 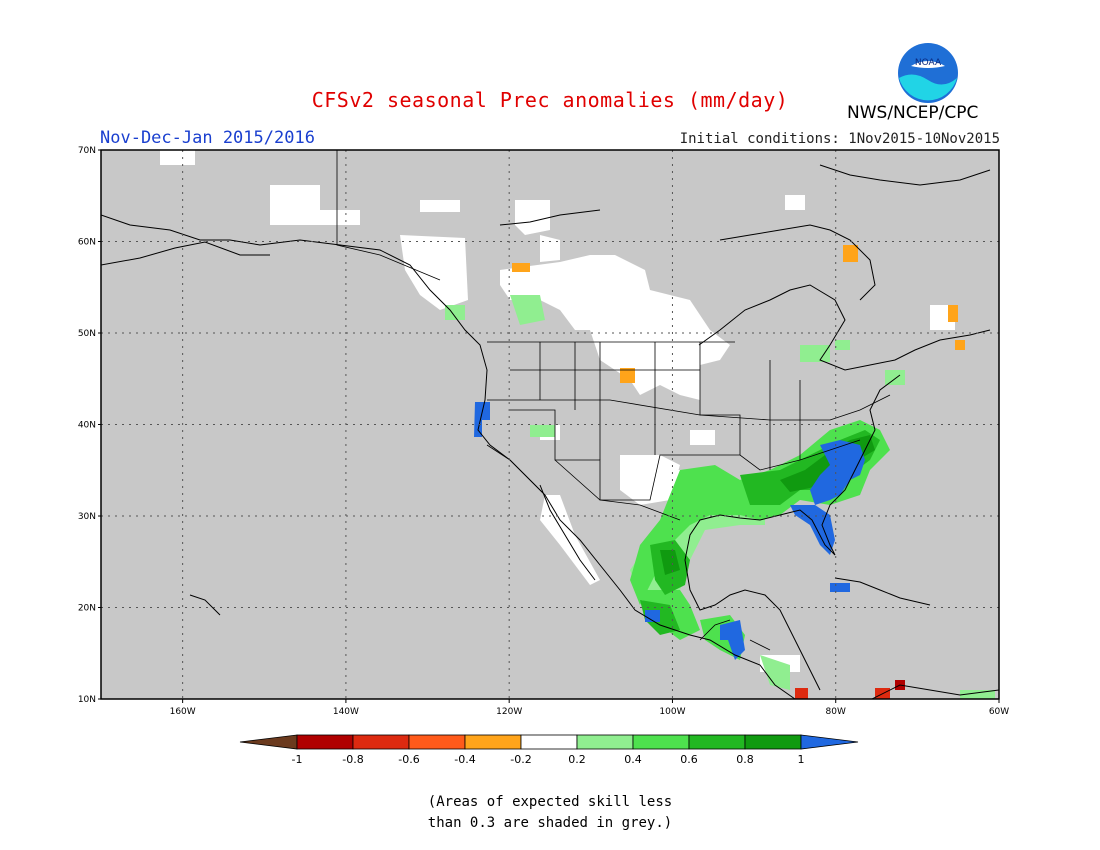 I want to click on lon-tick-label: 80W, so click(x=836, y=712).